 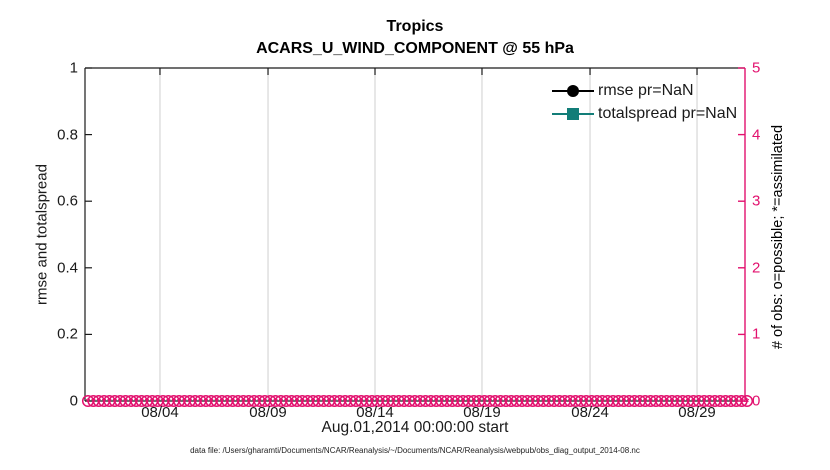 I want to click on x-tick-label: 08/19, so click(x=482, y=412).